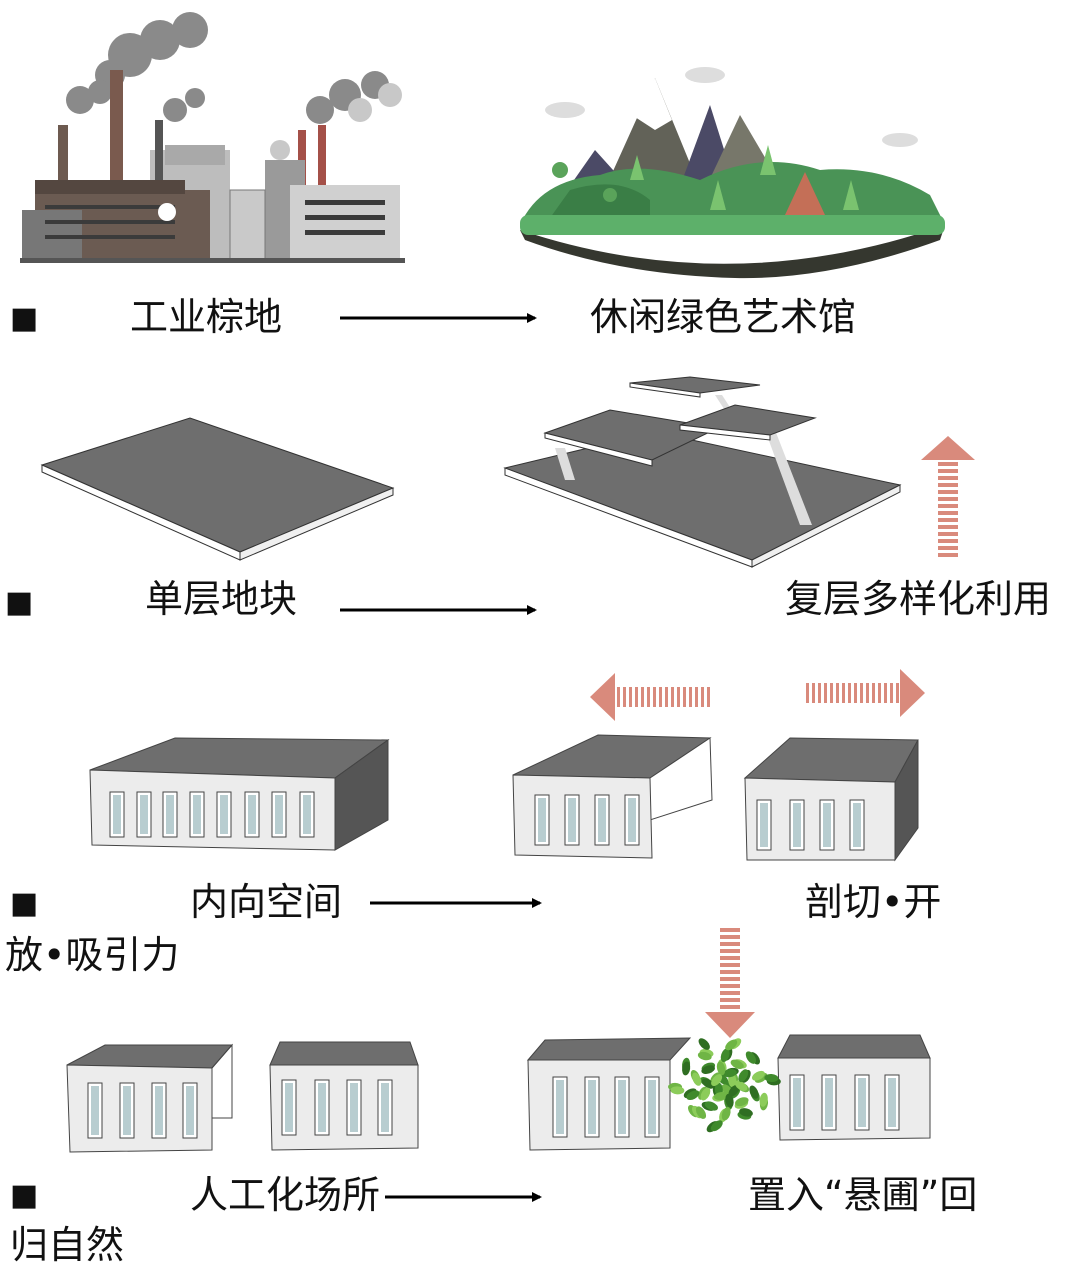  Describe the element at coordinates (757, 695) in the screenshot. I see `side-arrows` at that location.